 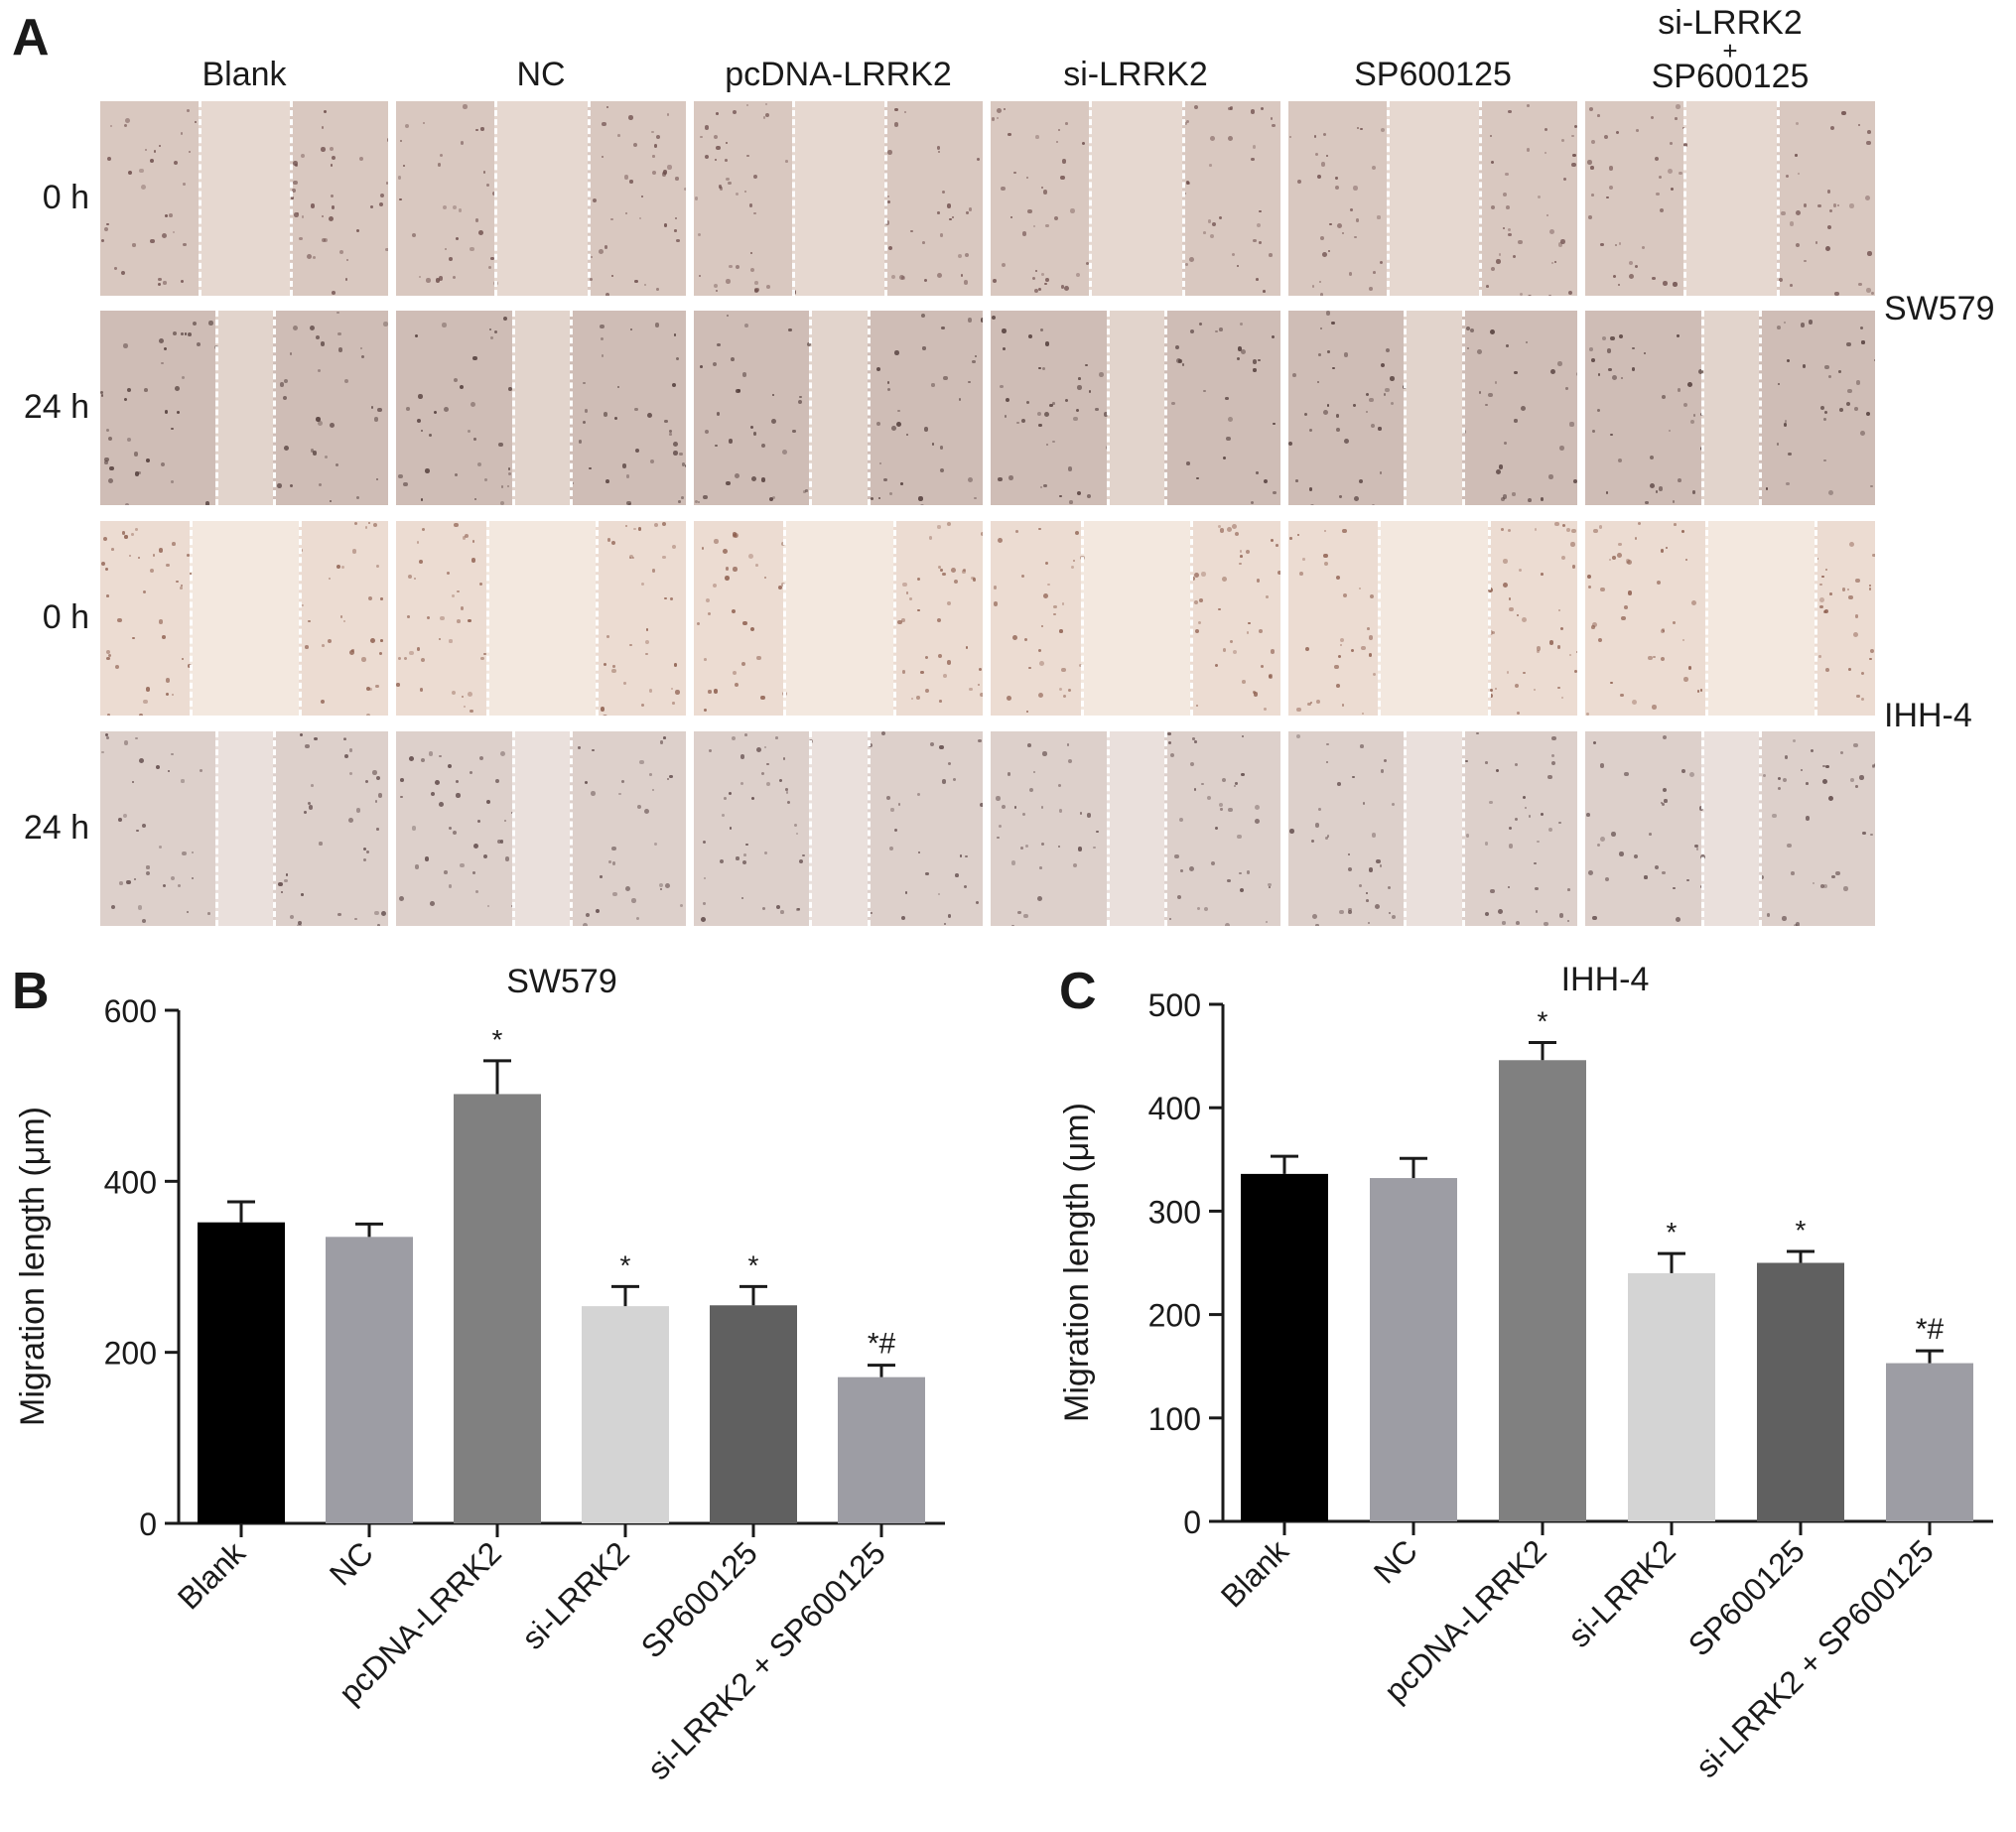 What do you see at coordinates (212, 1575) in the screenshot?
I see `x-tick-label: Blank` at bounding box center [212, 1575].